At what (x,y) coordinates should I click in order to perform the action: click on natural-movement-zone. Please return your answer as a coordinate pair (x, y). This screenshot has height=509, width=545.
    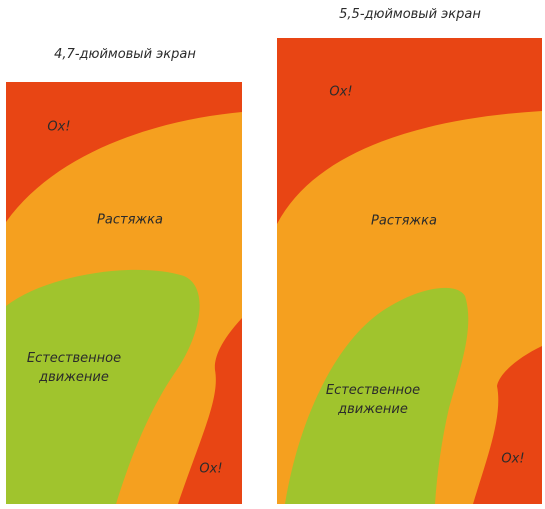
    Looking at the image, I should click on (377, 395).